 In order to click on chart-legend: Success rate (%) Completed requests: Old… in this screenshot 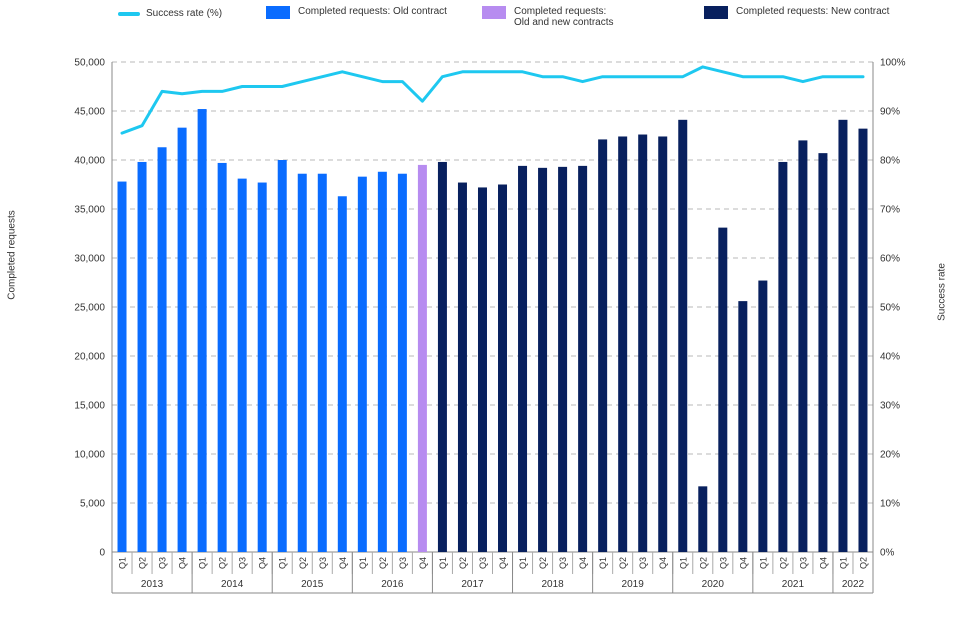, I will do `click(480, 26)`.